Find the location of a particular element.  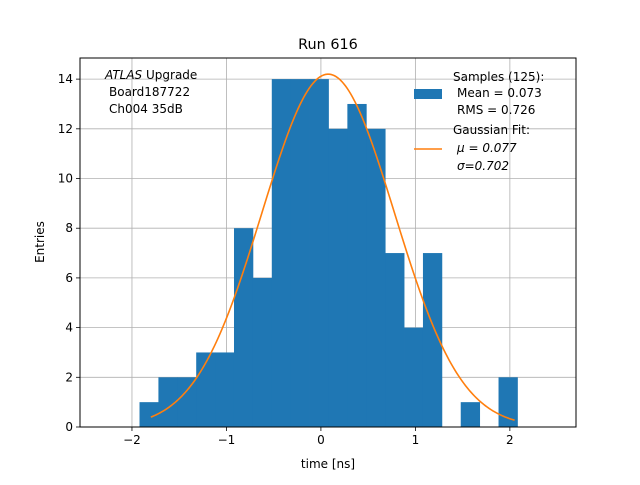

y-tick-label: 14 is located at coordinates (65, 79).